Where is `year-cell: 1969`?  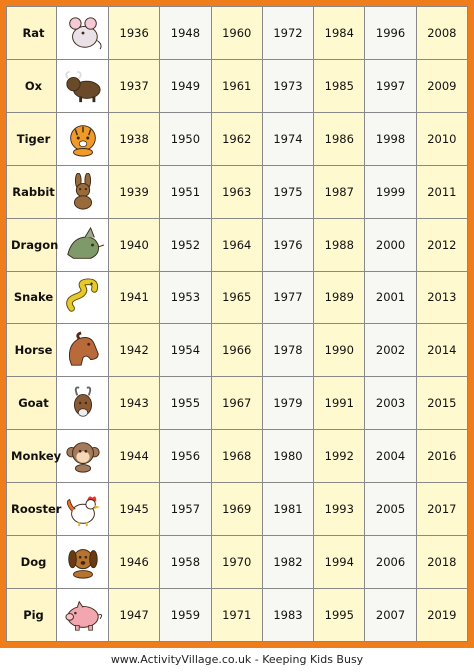
year-cell: 1969 is located at coordinates (236, 509).